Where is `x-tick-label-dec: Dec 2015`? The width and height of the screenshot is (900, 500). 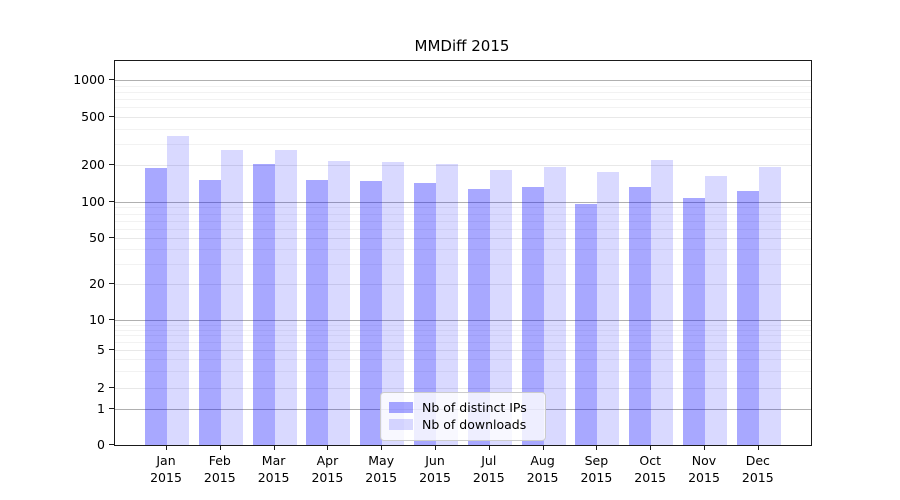
x-tick-label-dec: Dec 2015 is located at coordinates (758, 469).